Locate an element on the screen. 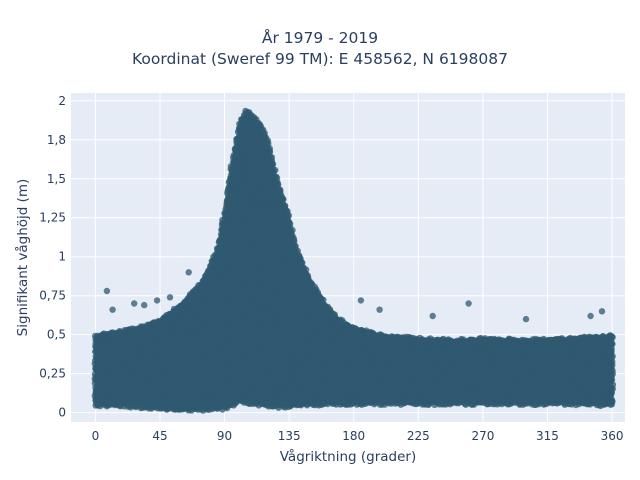 The height and width of the screenshot is (480, 640). chart-title-line-1: År 1979 - 2019 is located at coordinates (320, 38).